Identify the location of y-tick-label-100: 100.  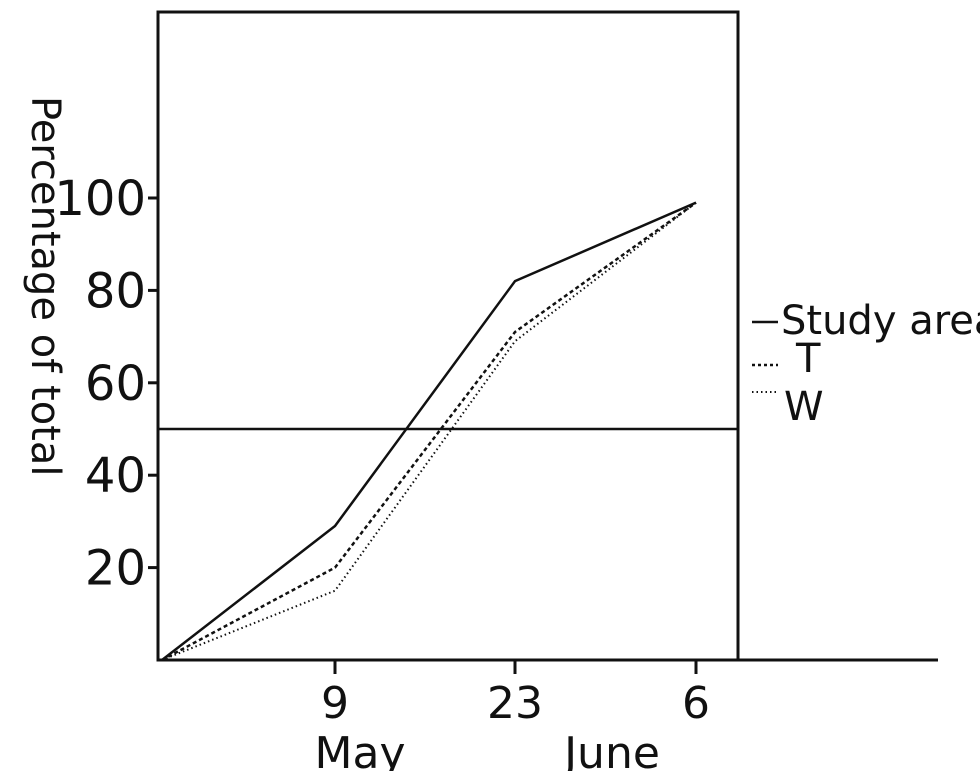
(100, 199).